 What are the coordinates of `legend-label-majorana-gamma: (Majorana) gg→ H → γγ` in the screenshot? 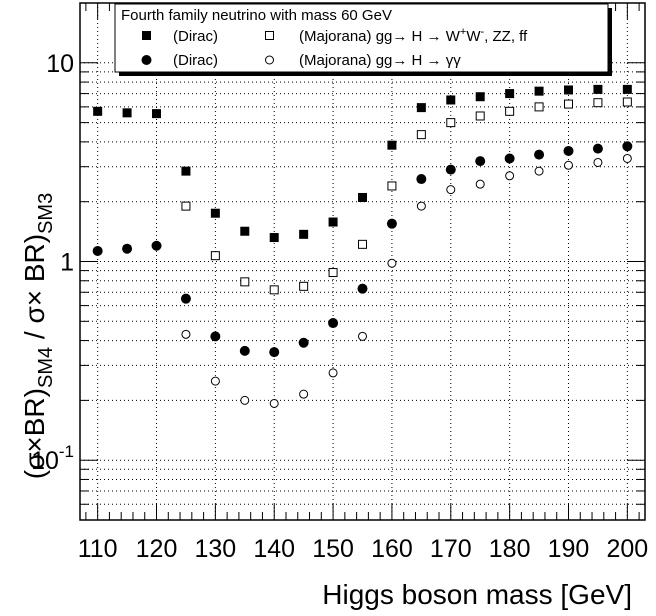 It's located at (380, 60).